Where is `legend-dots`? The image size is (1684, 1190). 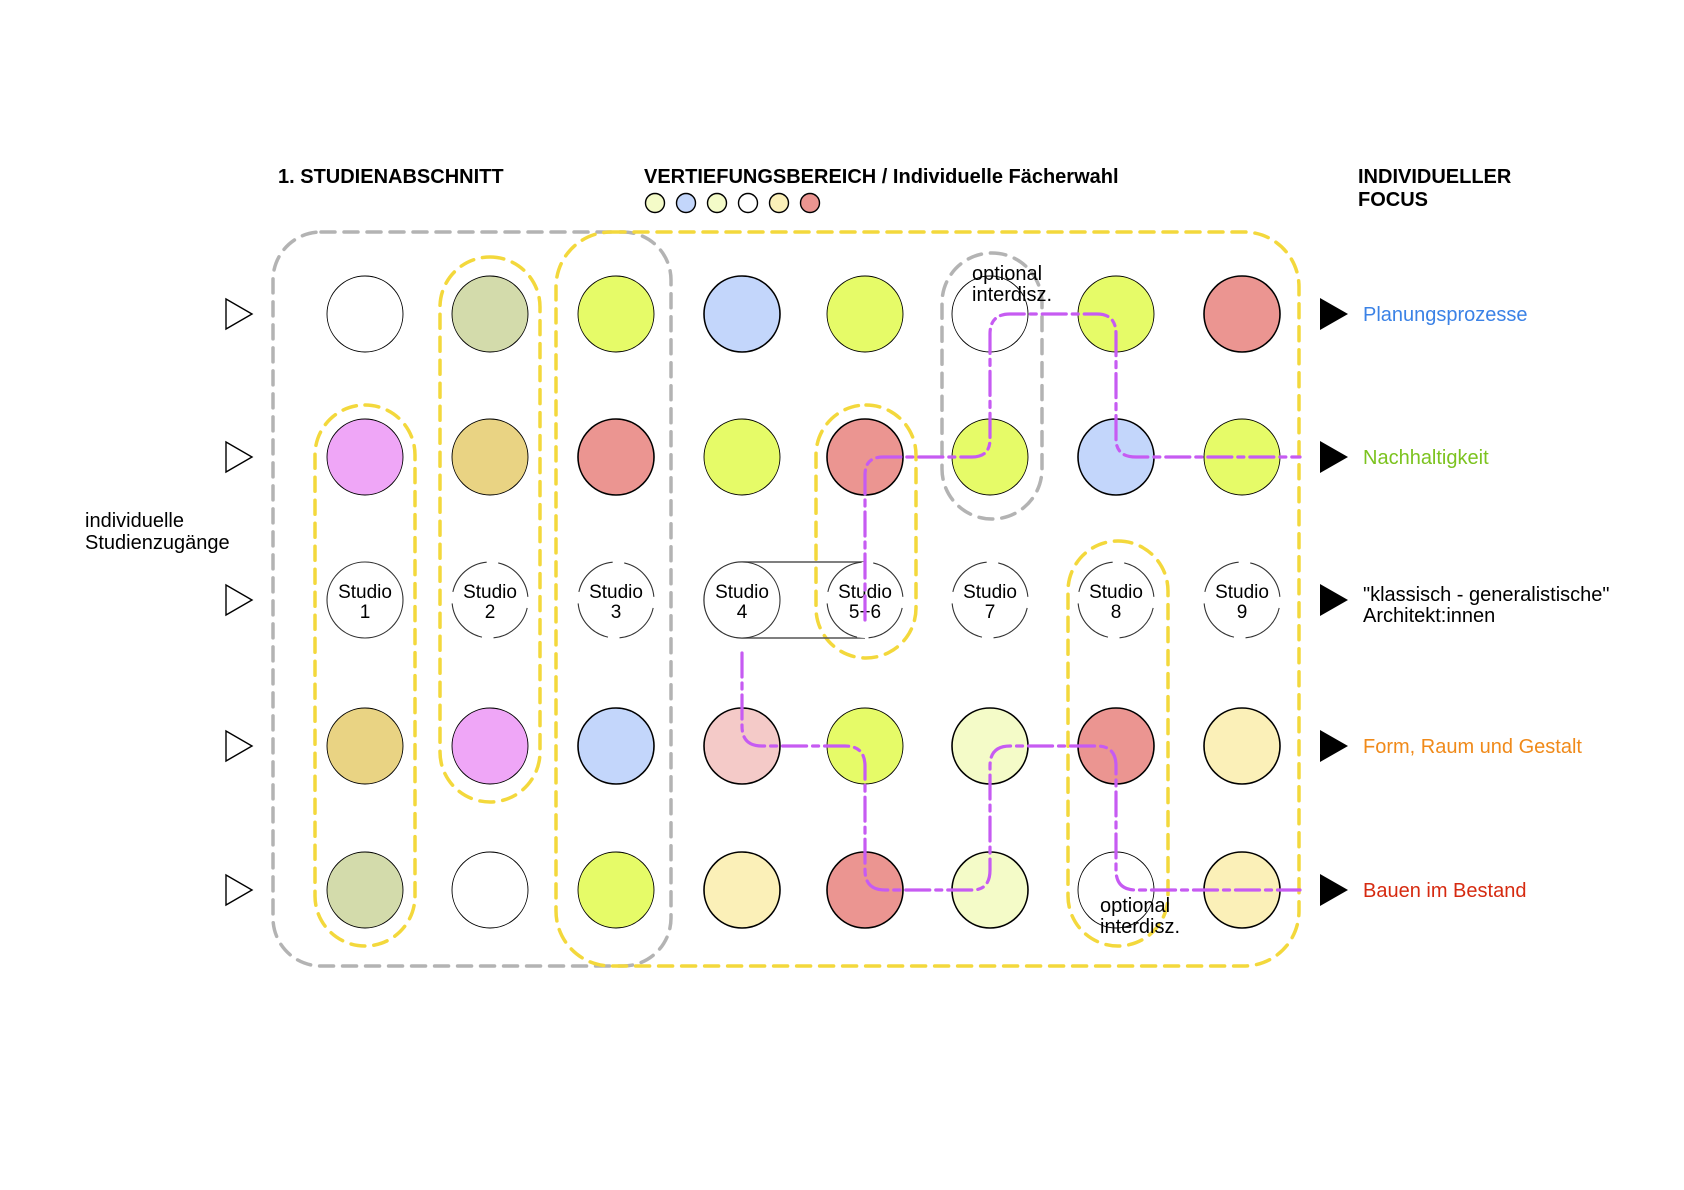 legend-dots is located at coordinates (732, 203).